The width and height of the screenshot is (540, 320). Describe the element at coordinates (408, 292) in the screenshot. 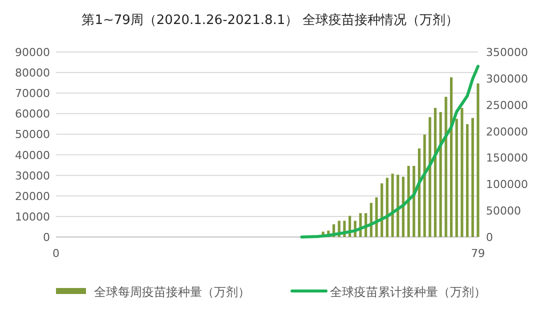

I see `legend-label: 全球疫苗累计接种量（万剂）` at that location.